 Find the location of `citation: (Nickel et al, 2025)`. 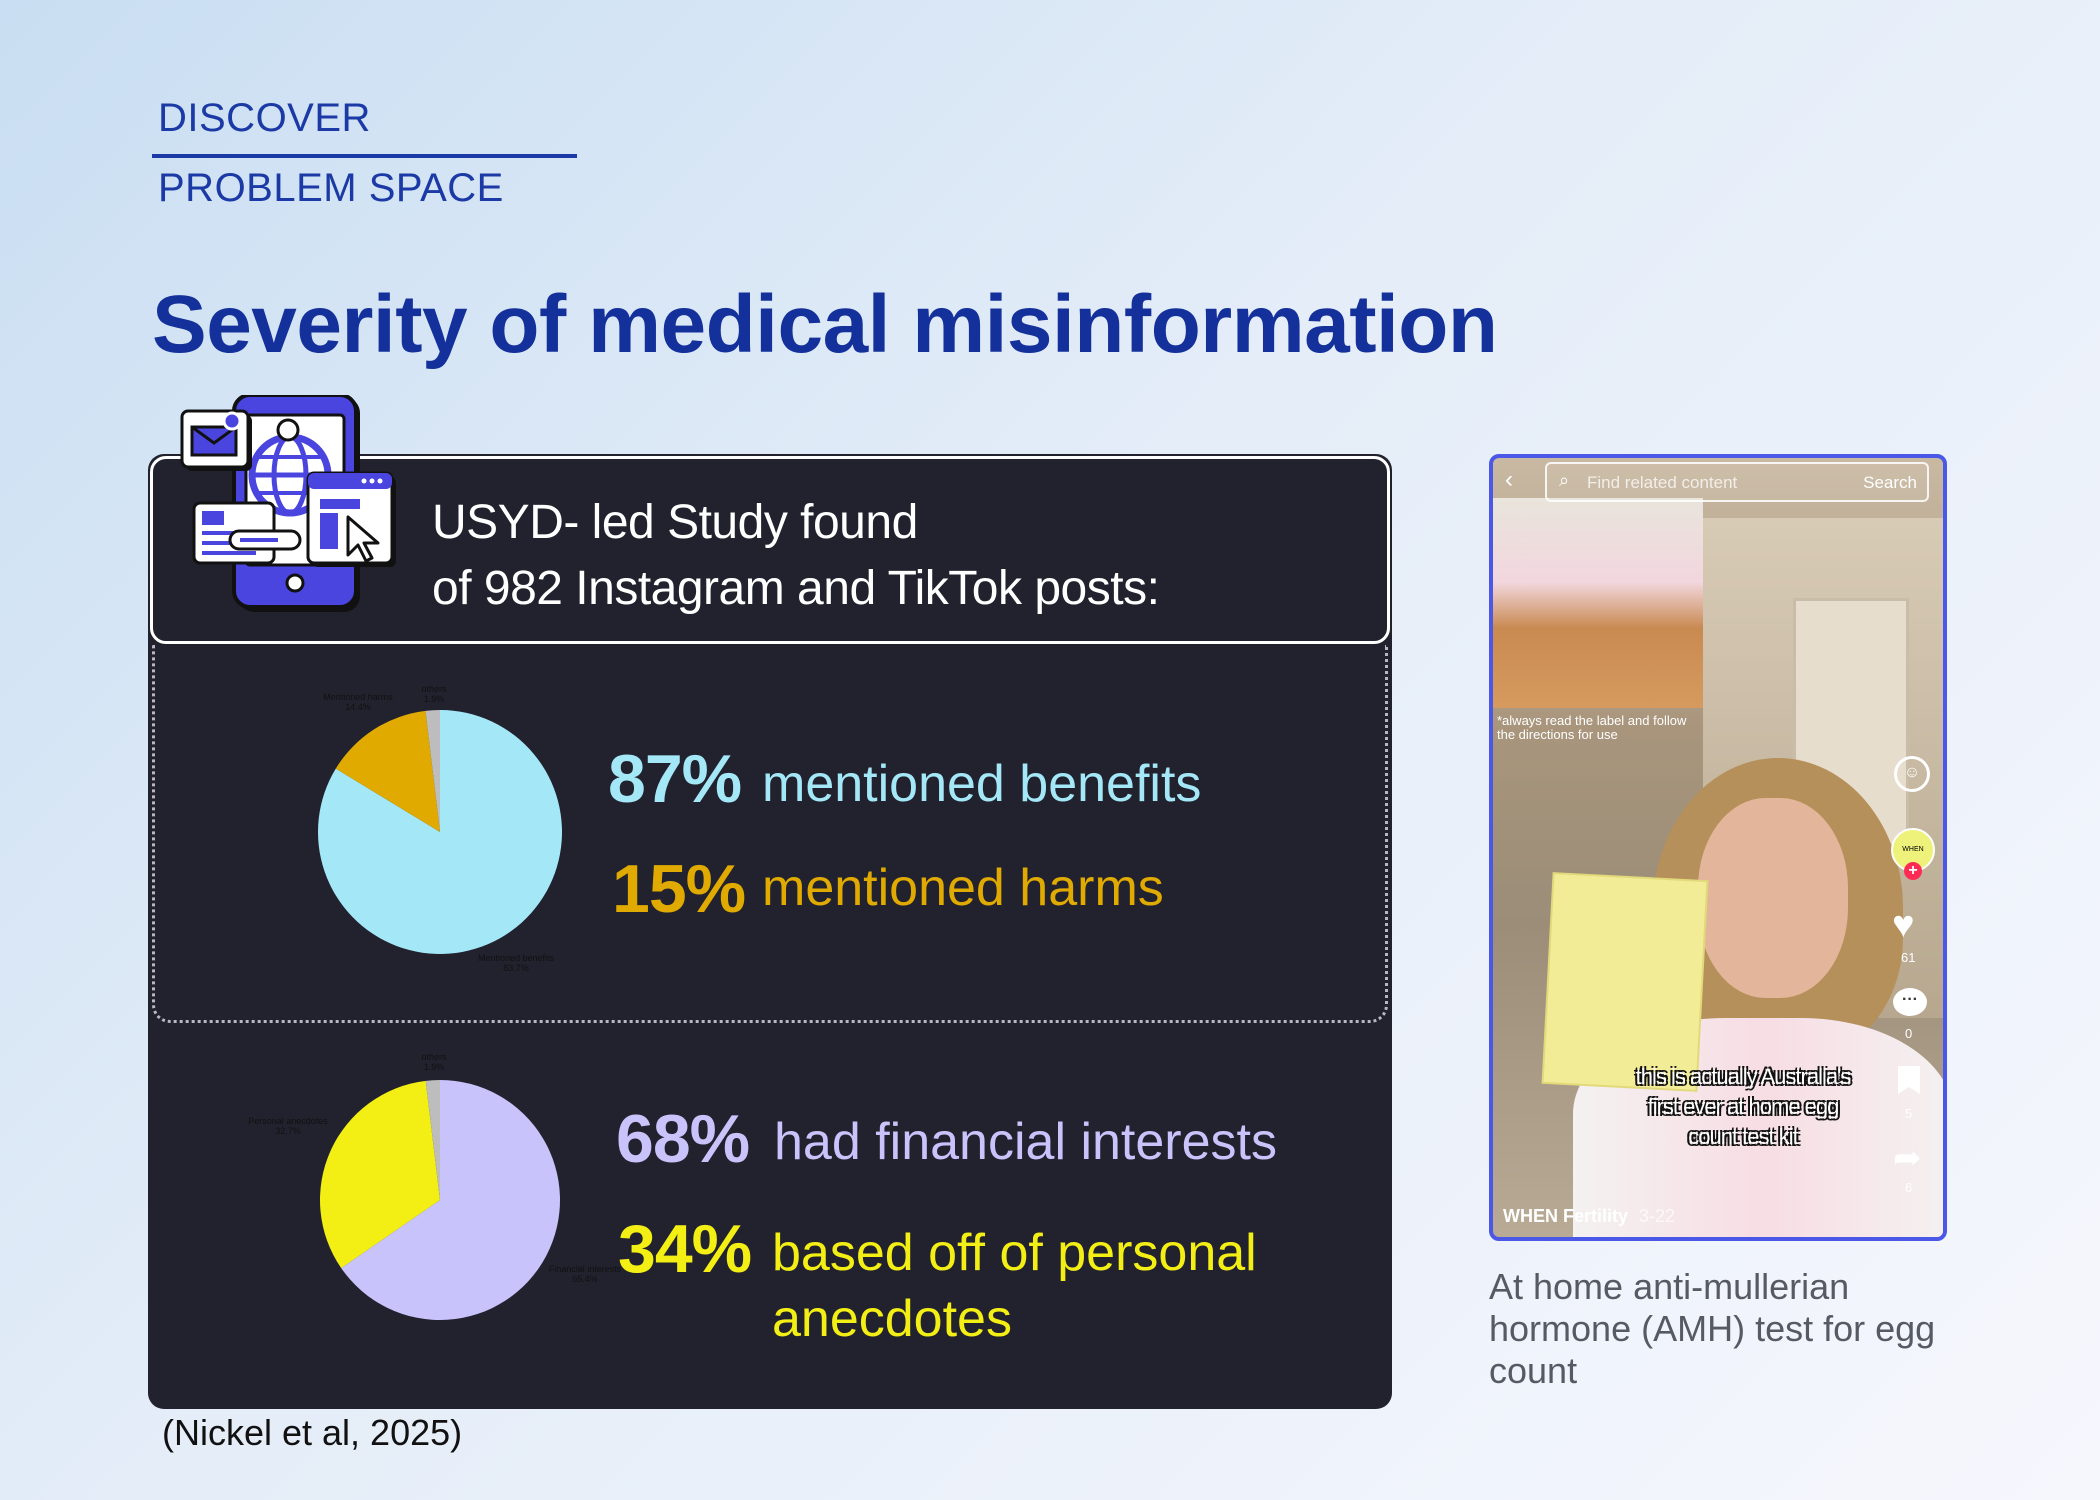

citation: (Nickel et al, 2025) is located at coordinates (312, 1432).